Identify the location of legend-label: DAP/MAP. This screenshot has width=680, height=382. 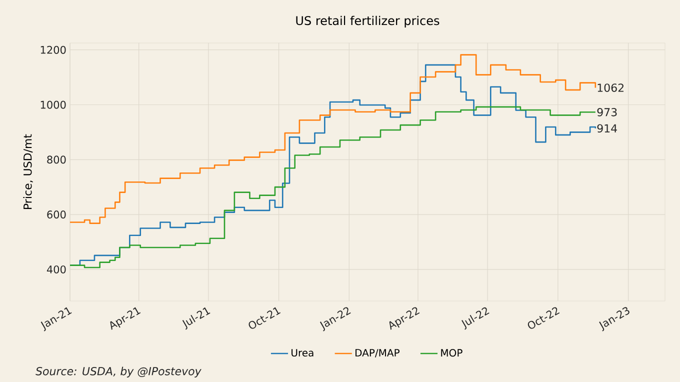
(378, 353).